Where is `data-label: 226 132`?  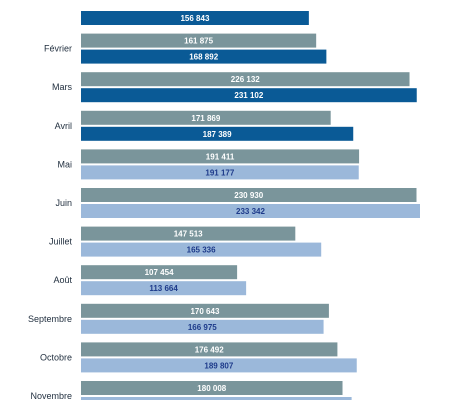 data-label: 226 132 is located at coordinates (245, 79).